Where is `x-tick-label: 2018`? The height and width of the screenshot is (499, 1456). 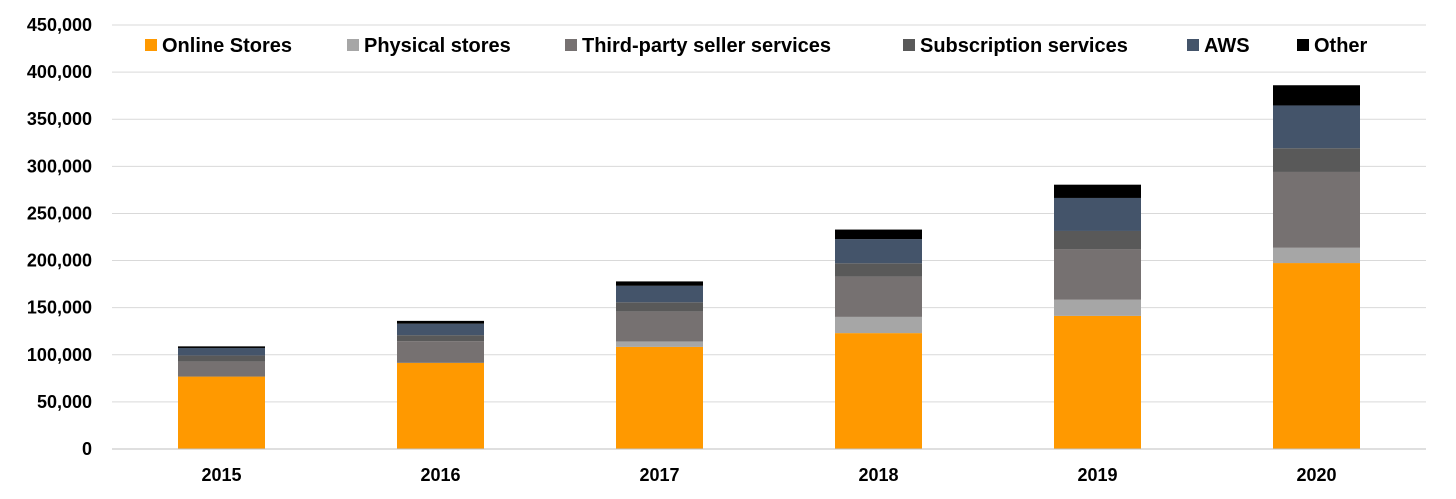 x-tick-label: 2018 is located at coordinates (878, 475).